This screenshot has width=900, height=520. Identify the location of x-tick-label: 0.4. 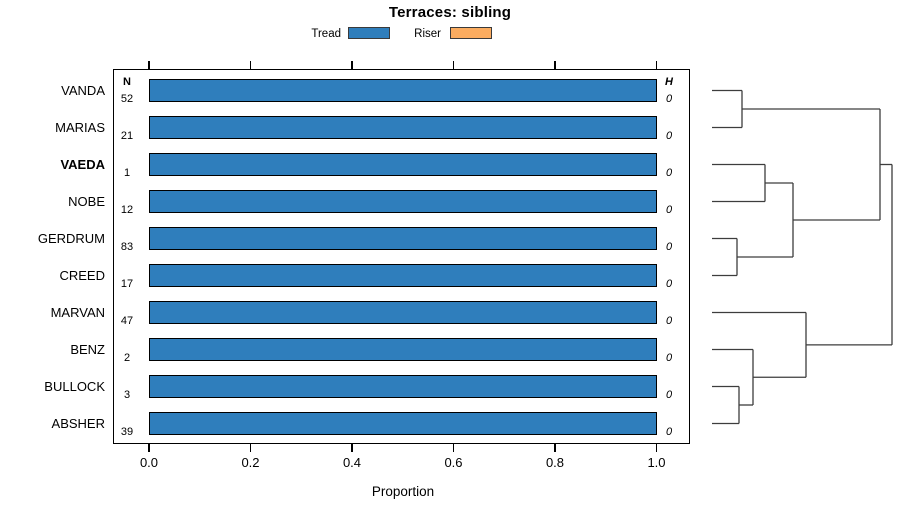
(352, 462).